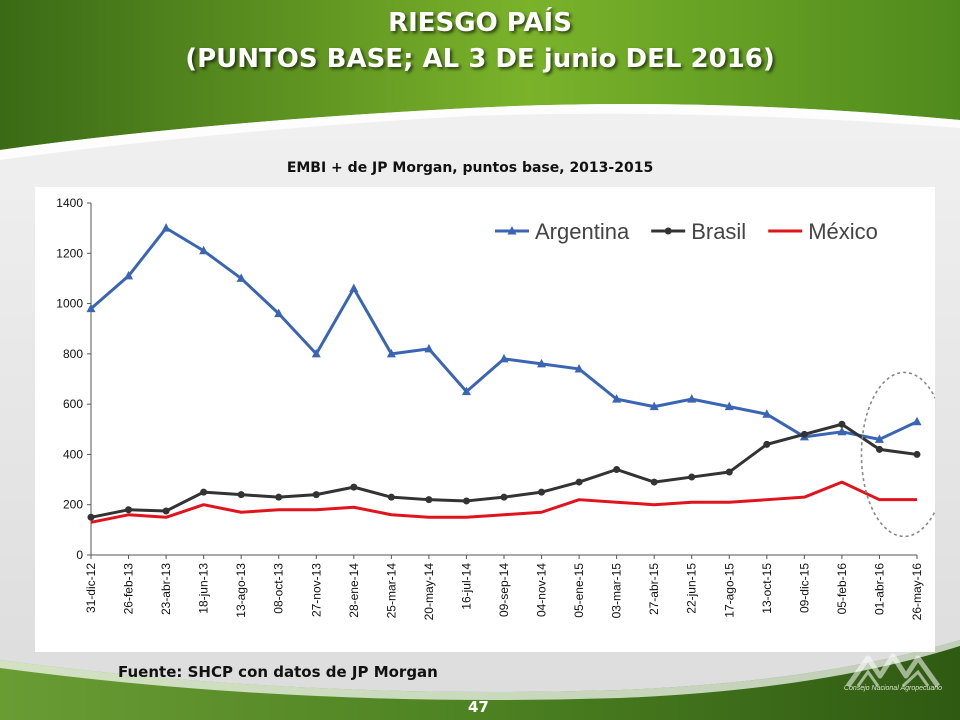 The image size is (960, 720). I want to click on legend-label-mxico: México, so click(843, 231).